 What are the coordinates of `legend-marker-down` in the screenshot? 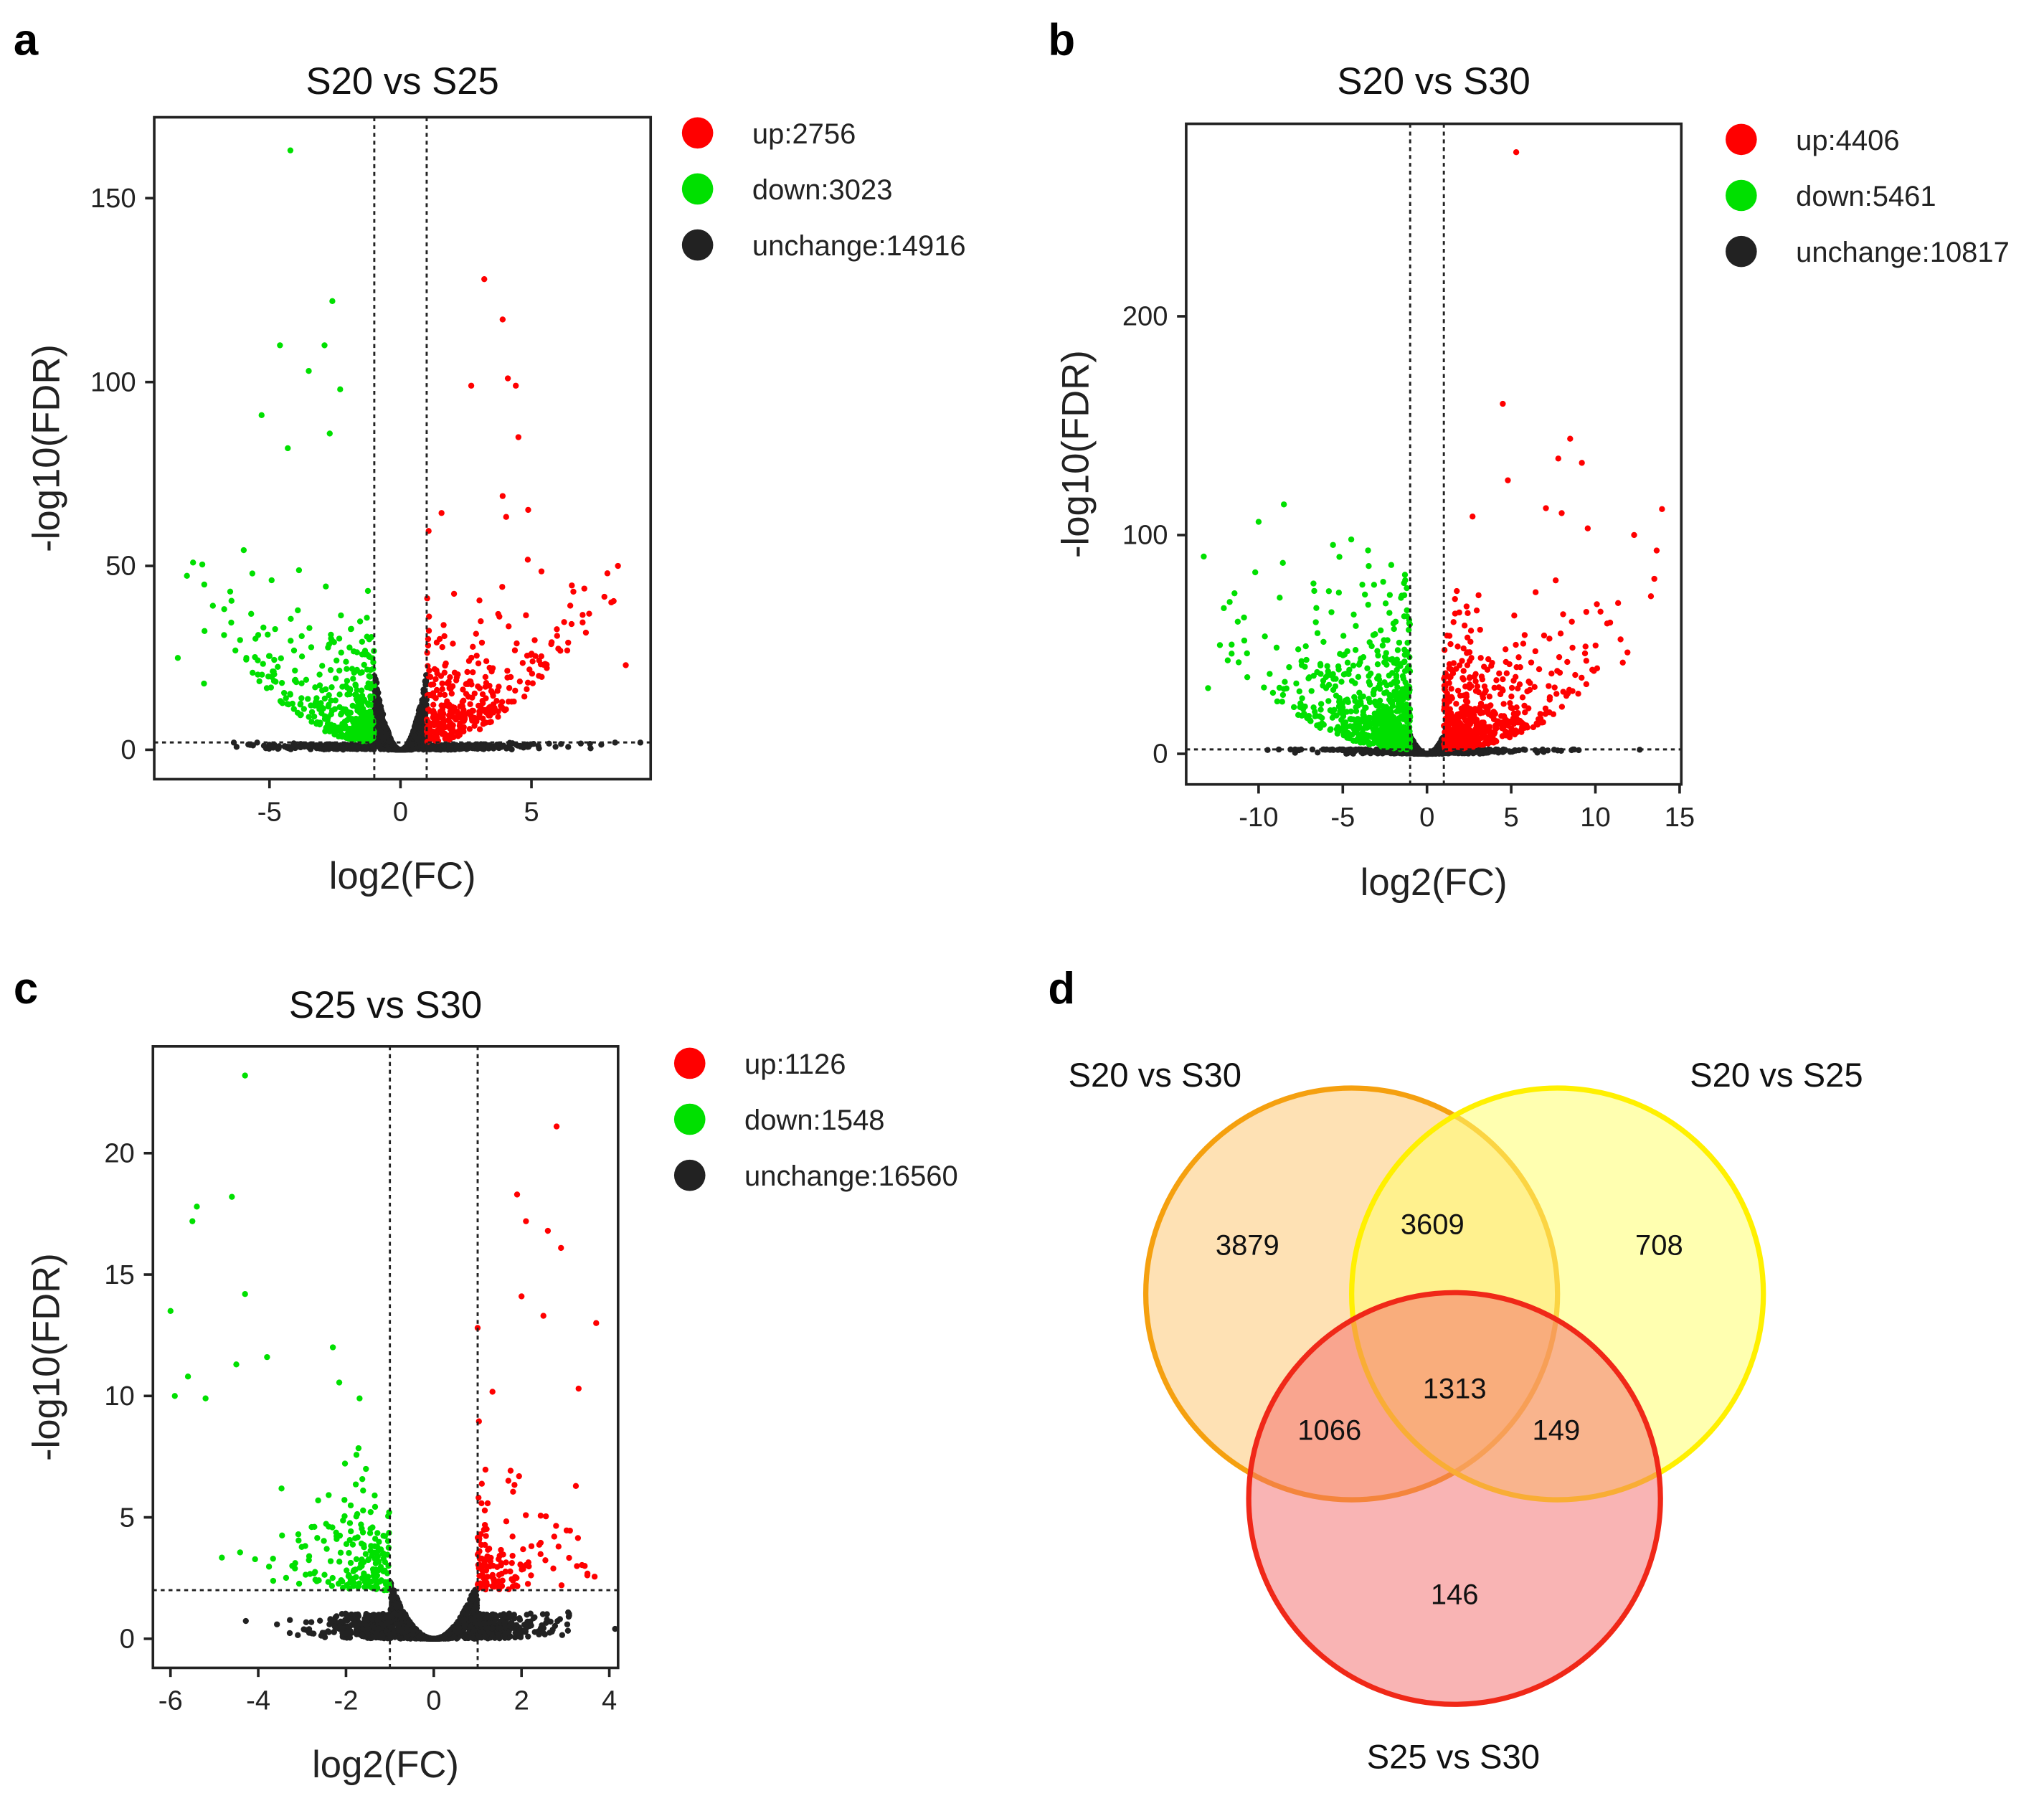 It's located at (1741, 196).